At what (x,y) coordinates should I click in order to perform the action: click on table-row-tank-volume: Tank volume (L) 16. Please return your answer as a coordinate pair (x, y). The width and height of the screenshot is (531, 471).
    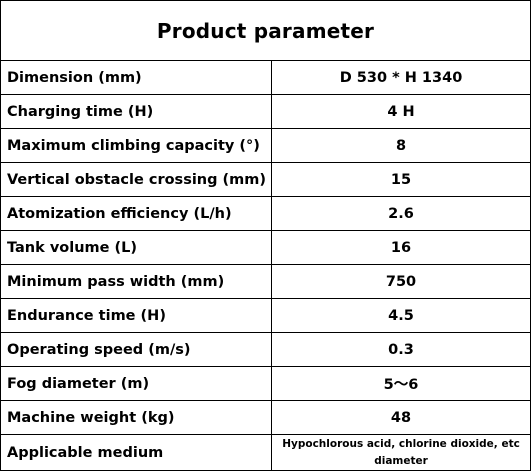
    Looking at the image, I should click on (265, 247).